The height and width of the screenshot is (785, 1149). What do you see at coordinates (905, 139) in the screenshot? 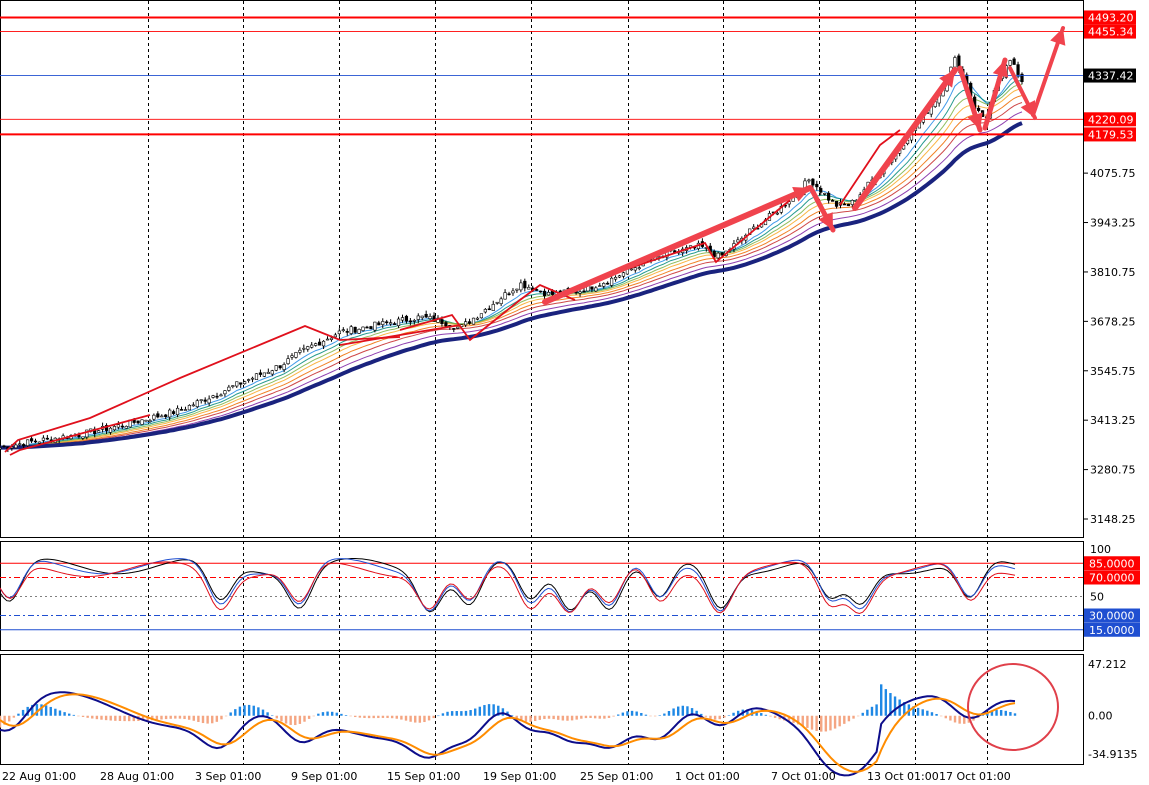
I see `arrow-shaft` at bounding box center [905, 139].